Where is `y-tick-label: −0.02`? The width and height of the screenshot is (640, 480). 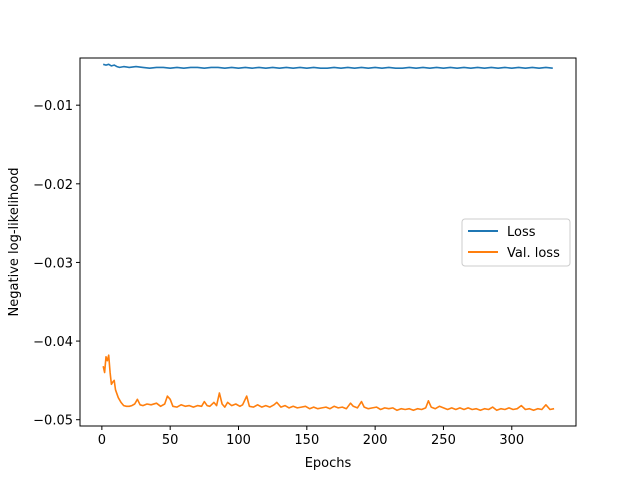 y-tick-label: −0.02 is located at coordinates (53, 185).